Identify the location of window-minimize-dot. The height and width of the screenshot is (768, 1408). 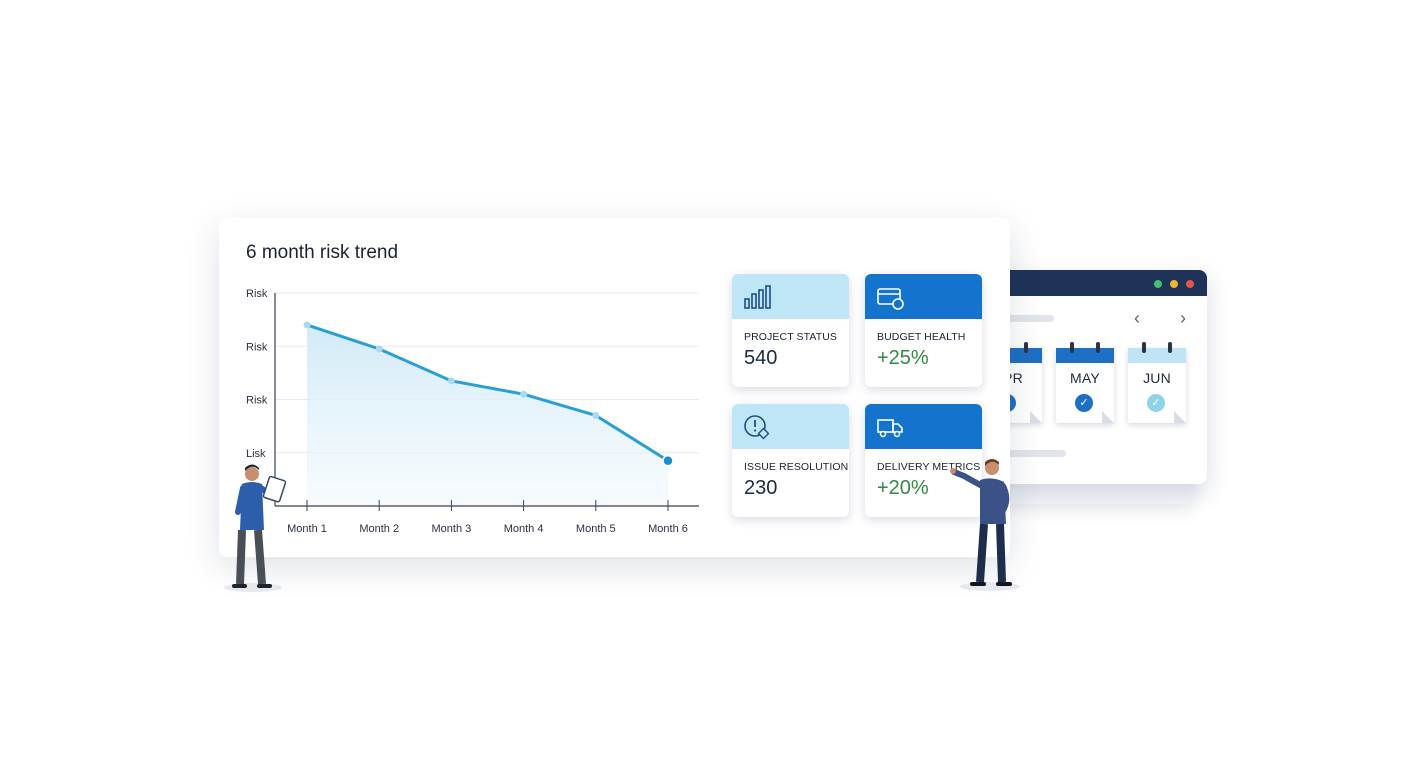
(1174, 284).